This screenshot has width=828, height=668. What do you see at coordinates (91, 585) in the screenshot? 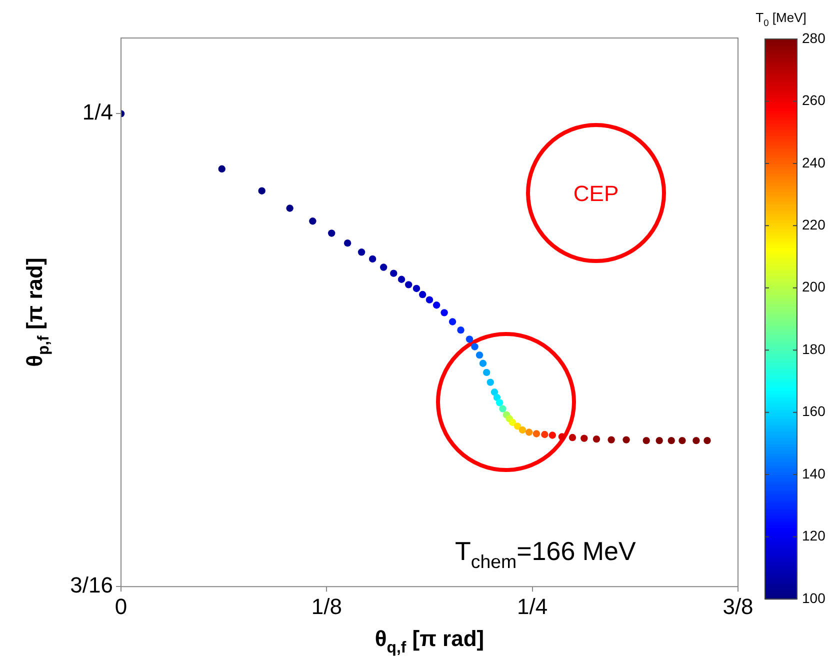
I see `y-tick-label: 3/16` at bounding box center [91, 585].